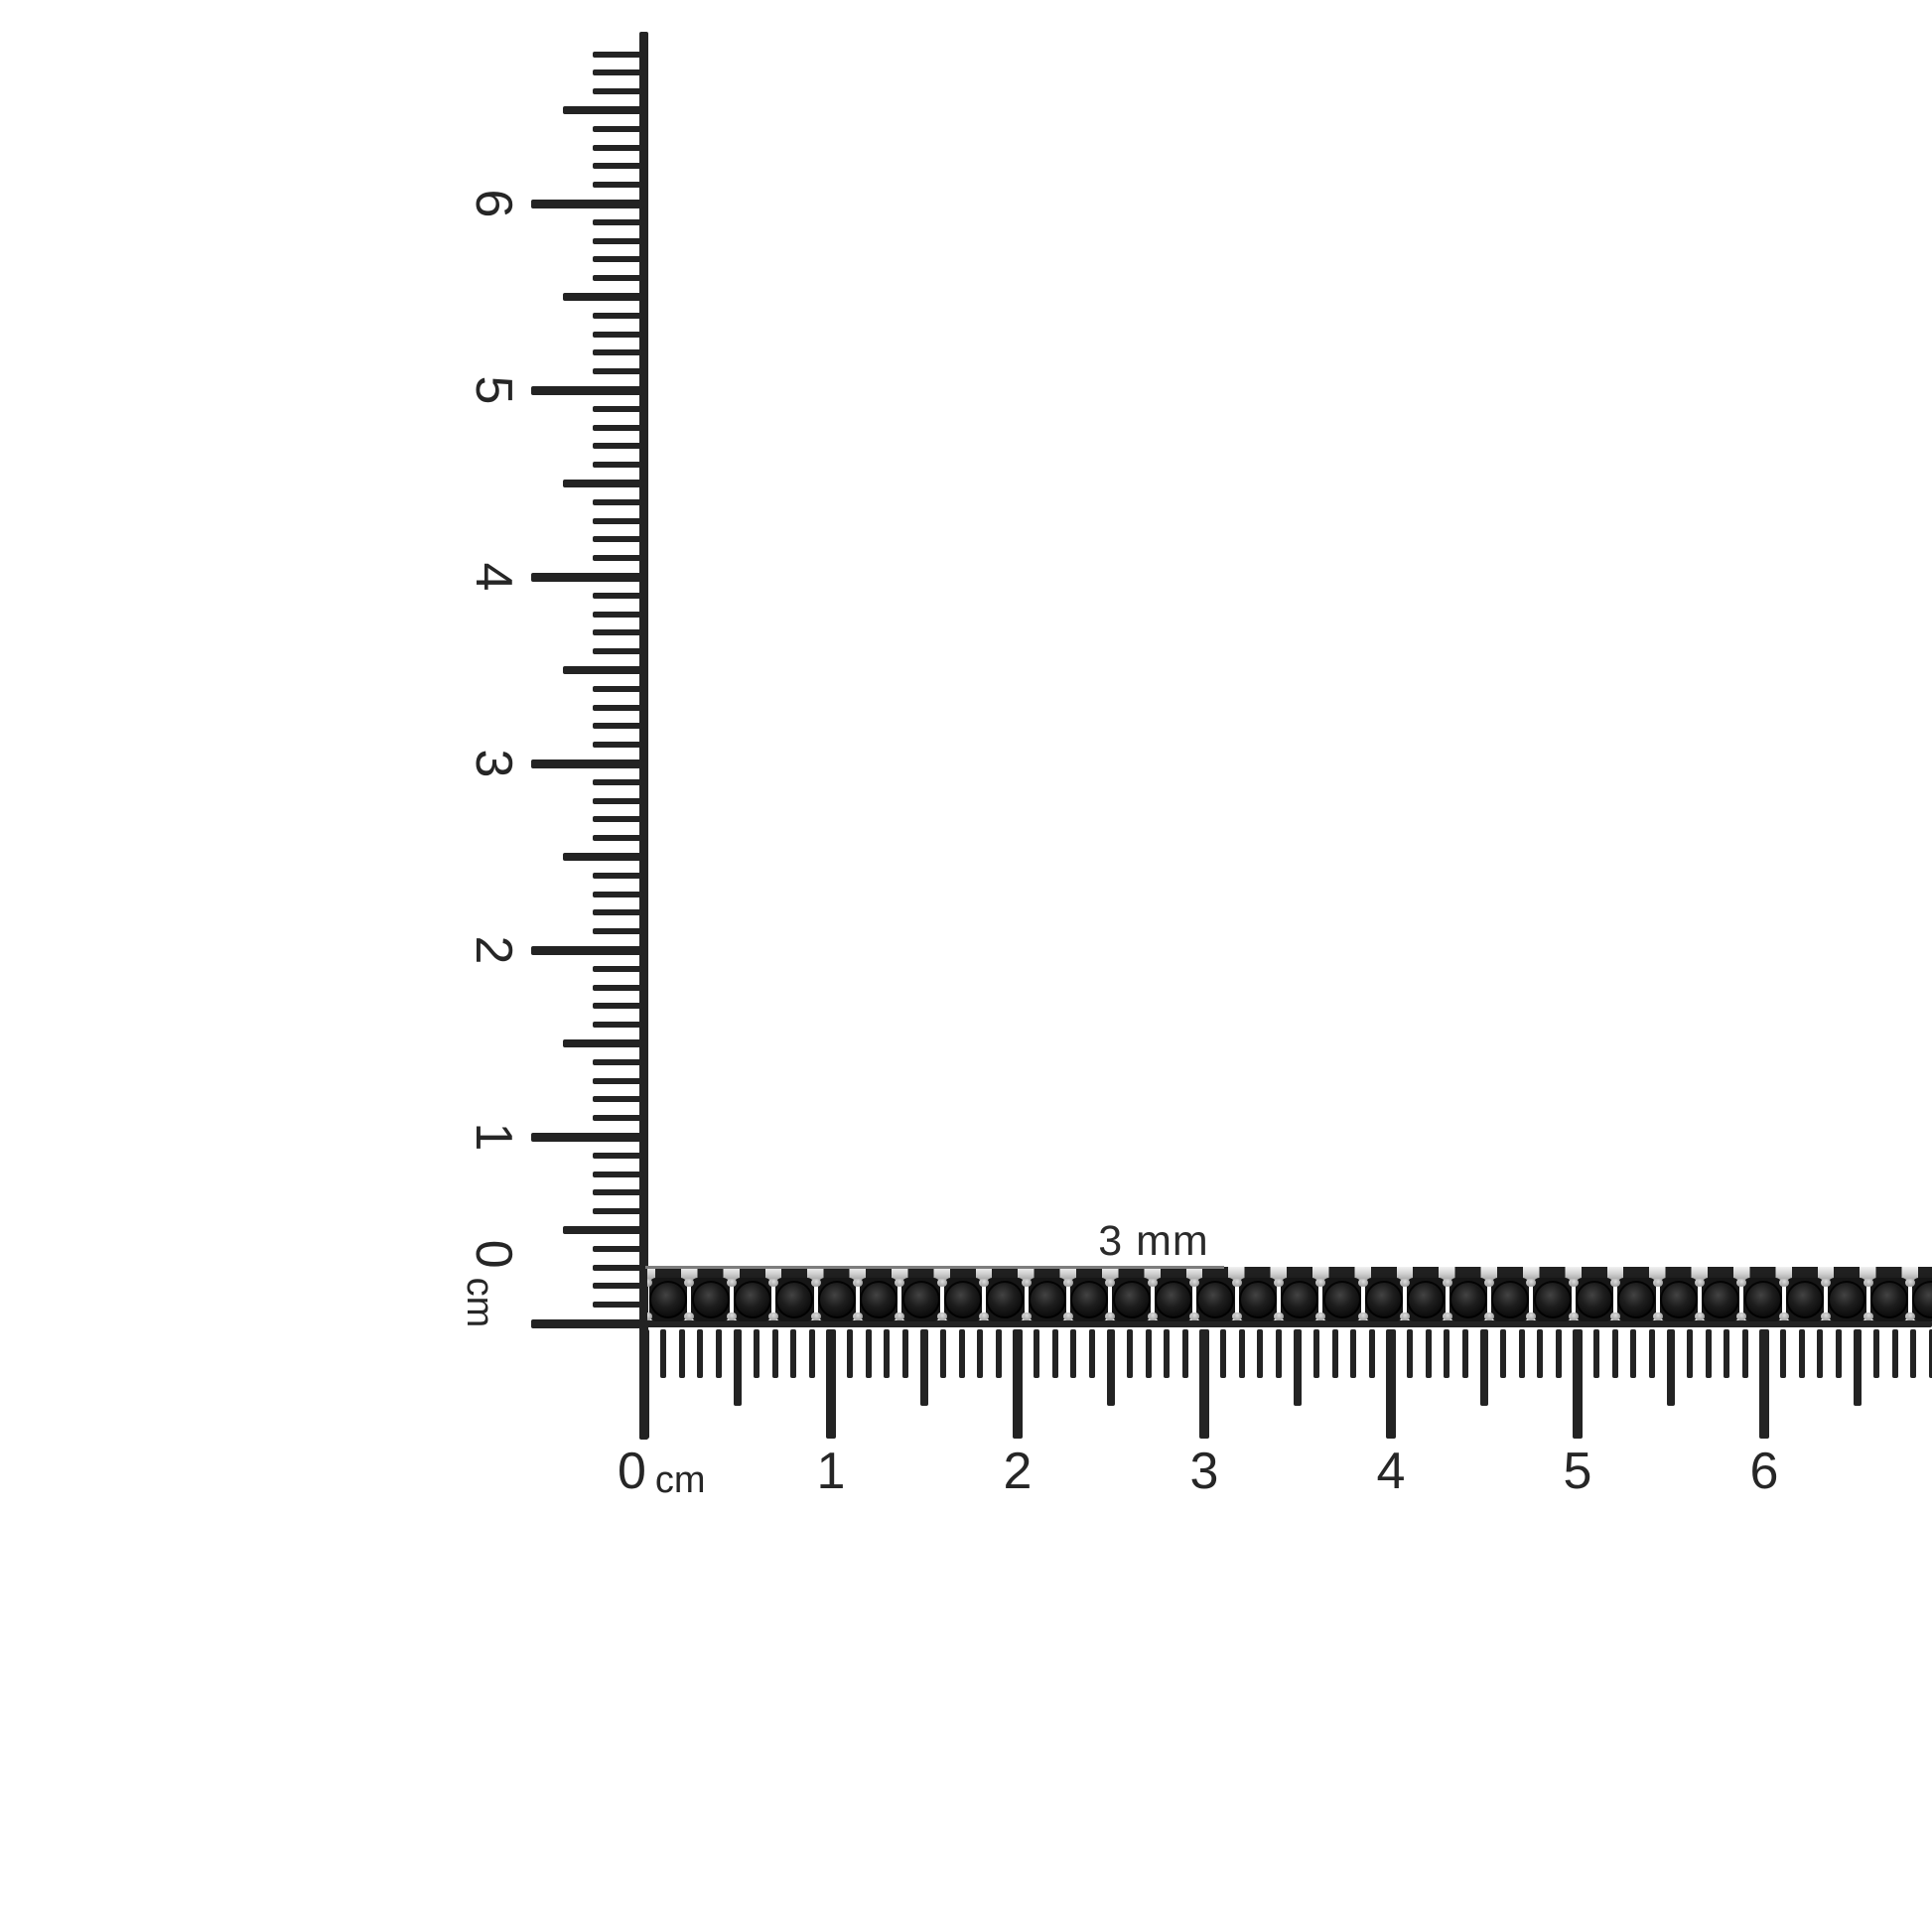 The width and height of the screenshot is (1932, 1932). What do you see at coordinates (1391, 1472) in the screenshot?
I see `h-ruler-label-4: 4` at bounding box center [1391, 1472].